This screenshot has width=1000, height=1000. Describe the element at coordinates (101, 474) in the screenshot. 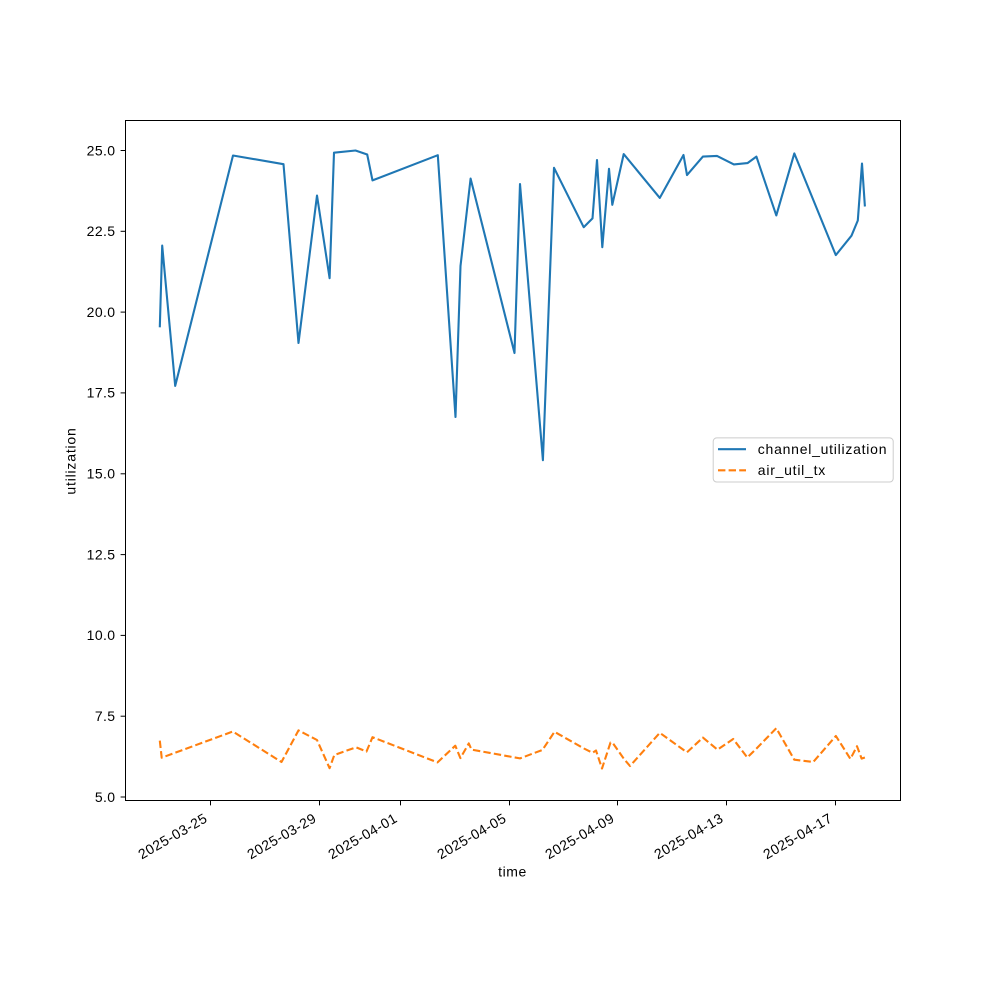

I see `svg-text: 15.0` at that location.